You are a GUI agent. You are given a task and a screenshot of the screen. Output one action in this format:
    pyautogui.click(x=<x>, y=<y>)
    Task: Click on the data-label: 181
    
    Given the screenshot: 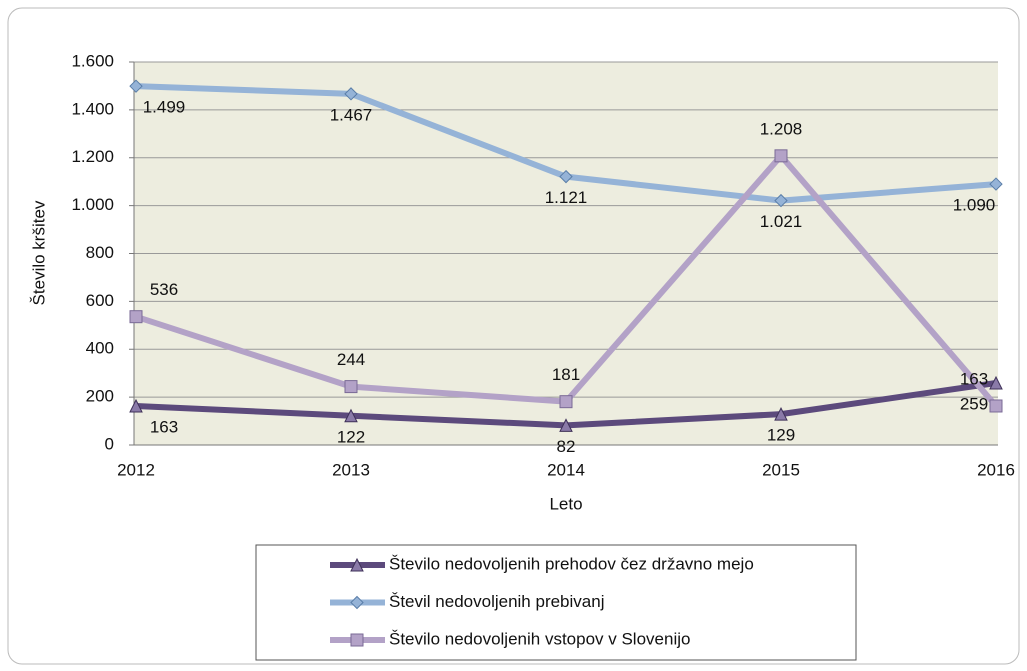 What is the action you would take?
    pyautogui.click(x=566, y=374)
    